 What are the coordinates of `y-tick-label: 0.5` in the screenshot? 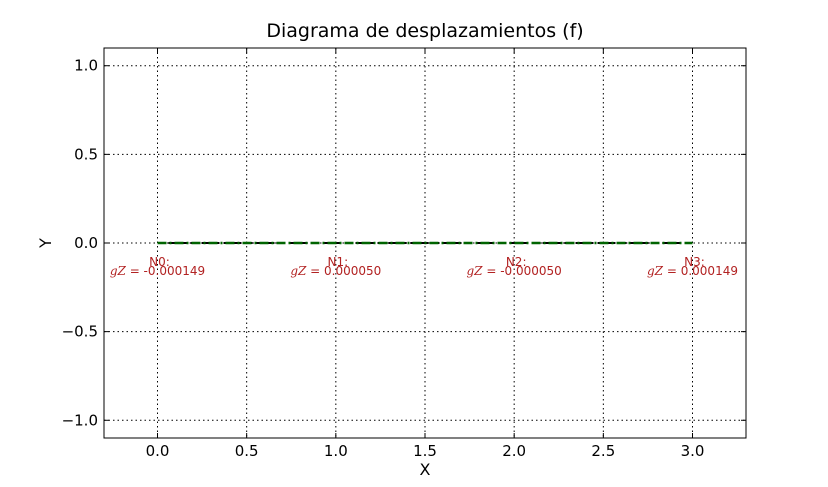 It's located at (86, 154).